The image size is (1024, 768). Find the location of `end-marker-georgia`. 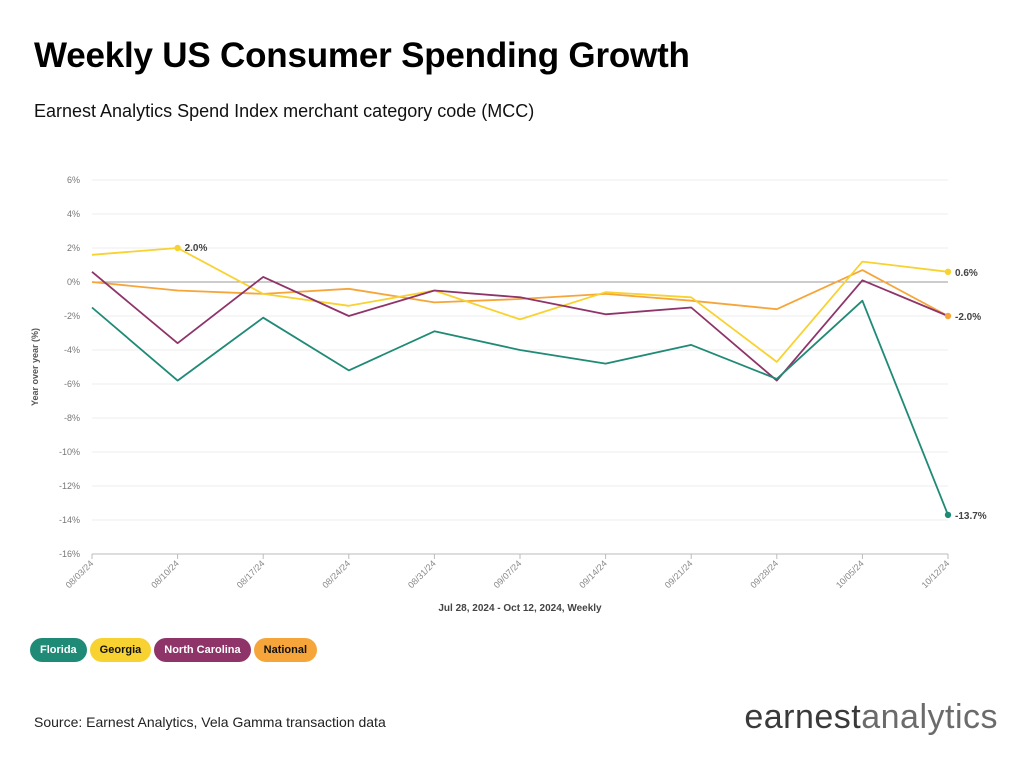

end-marker-georgia is located at coordinates (948, 271).